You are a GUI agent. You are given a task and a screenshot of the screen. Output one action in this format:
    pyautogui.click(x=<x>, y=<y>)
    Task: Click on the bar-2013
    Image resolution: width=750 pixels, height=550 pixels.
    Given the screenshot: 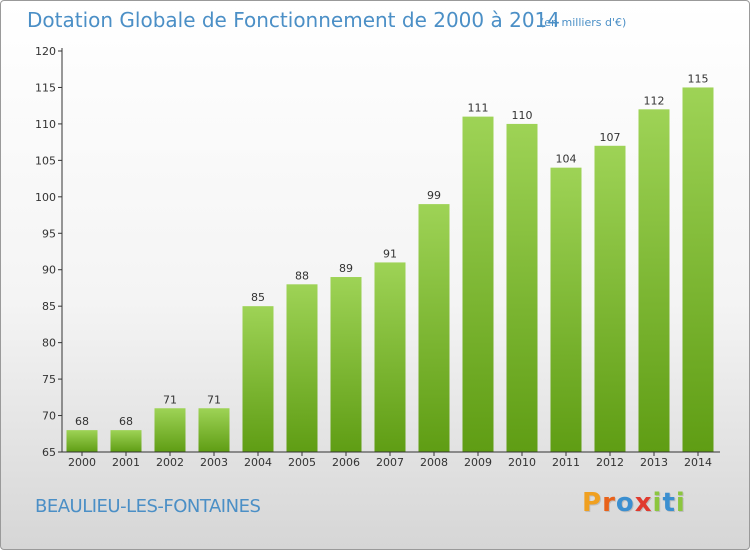 What is the action you would take?
    pyautogui.click(x=654, y=280)
    